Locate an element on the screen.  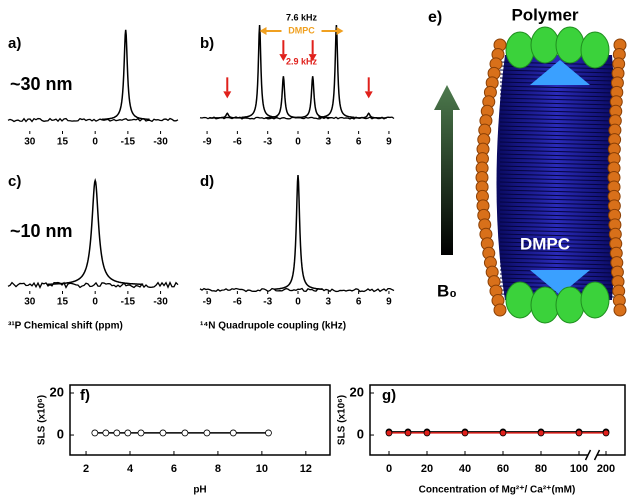
polymer-label: Polymer is located at coordinates (544, 14).